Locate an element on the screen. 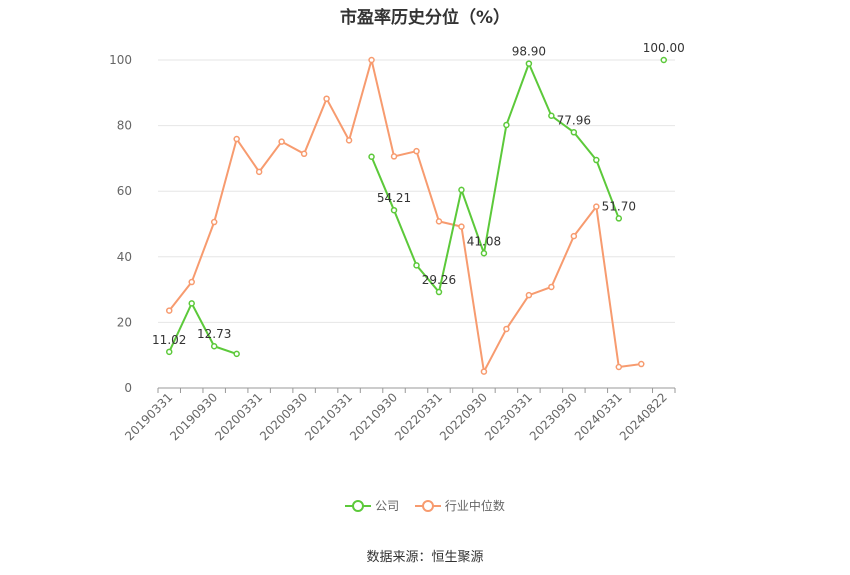 Image resolution: width=850 pixels, height=575 pixels. data-label: 29.26 is located at coordinates (439, 280).